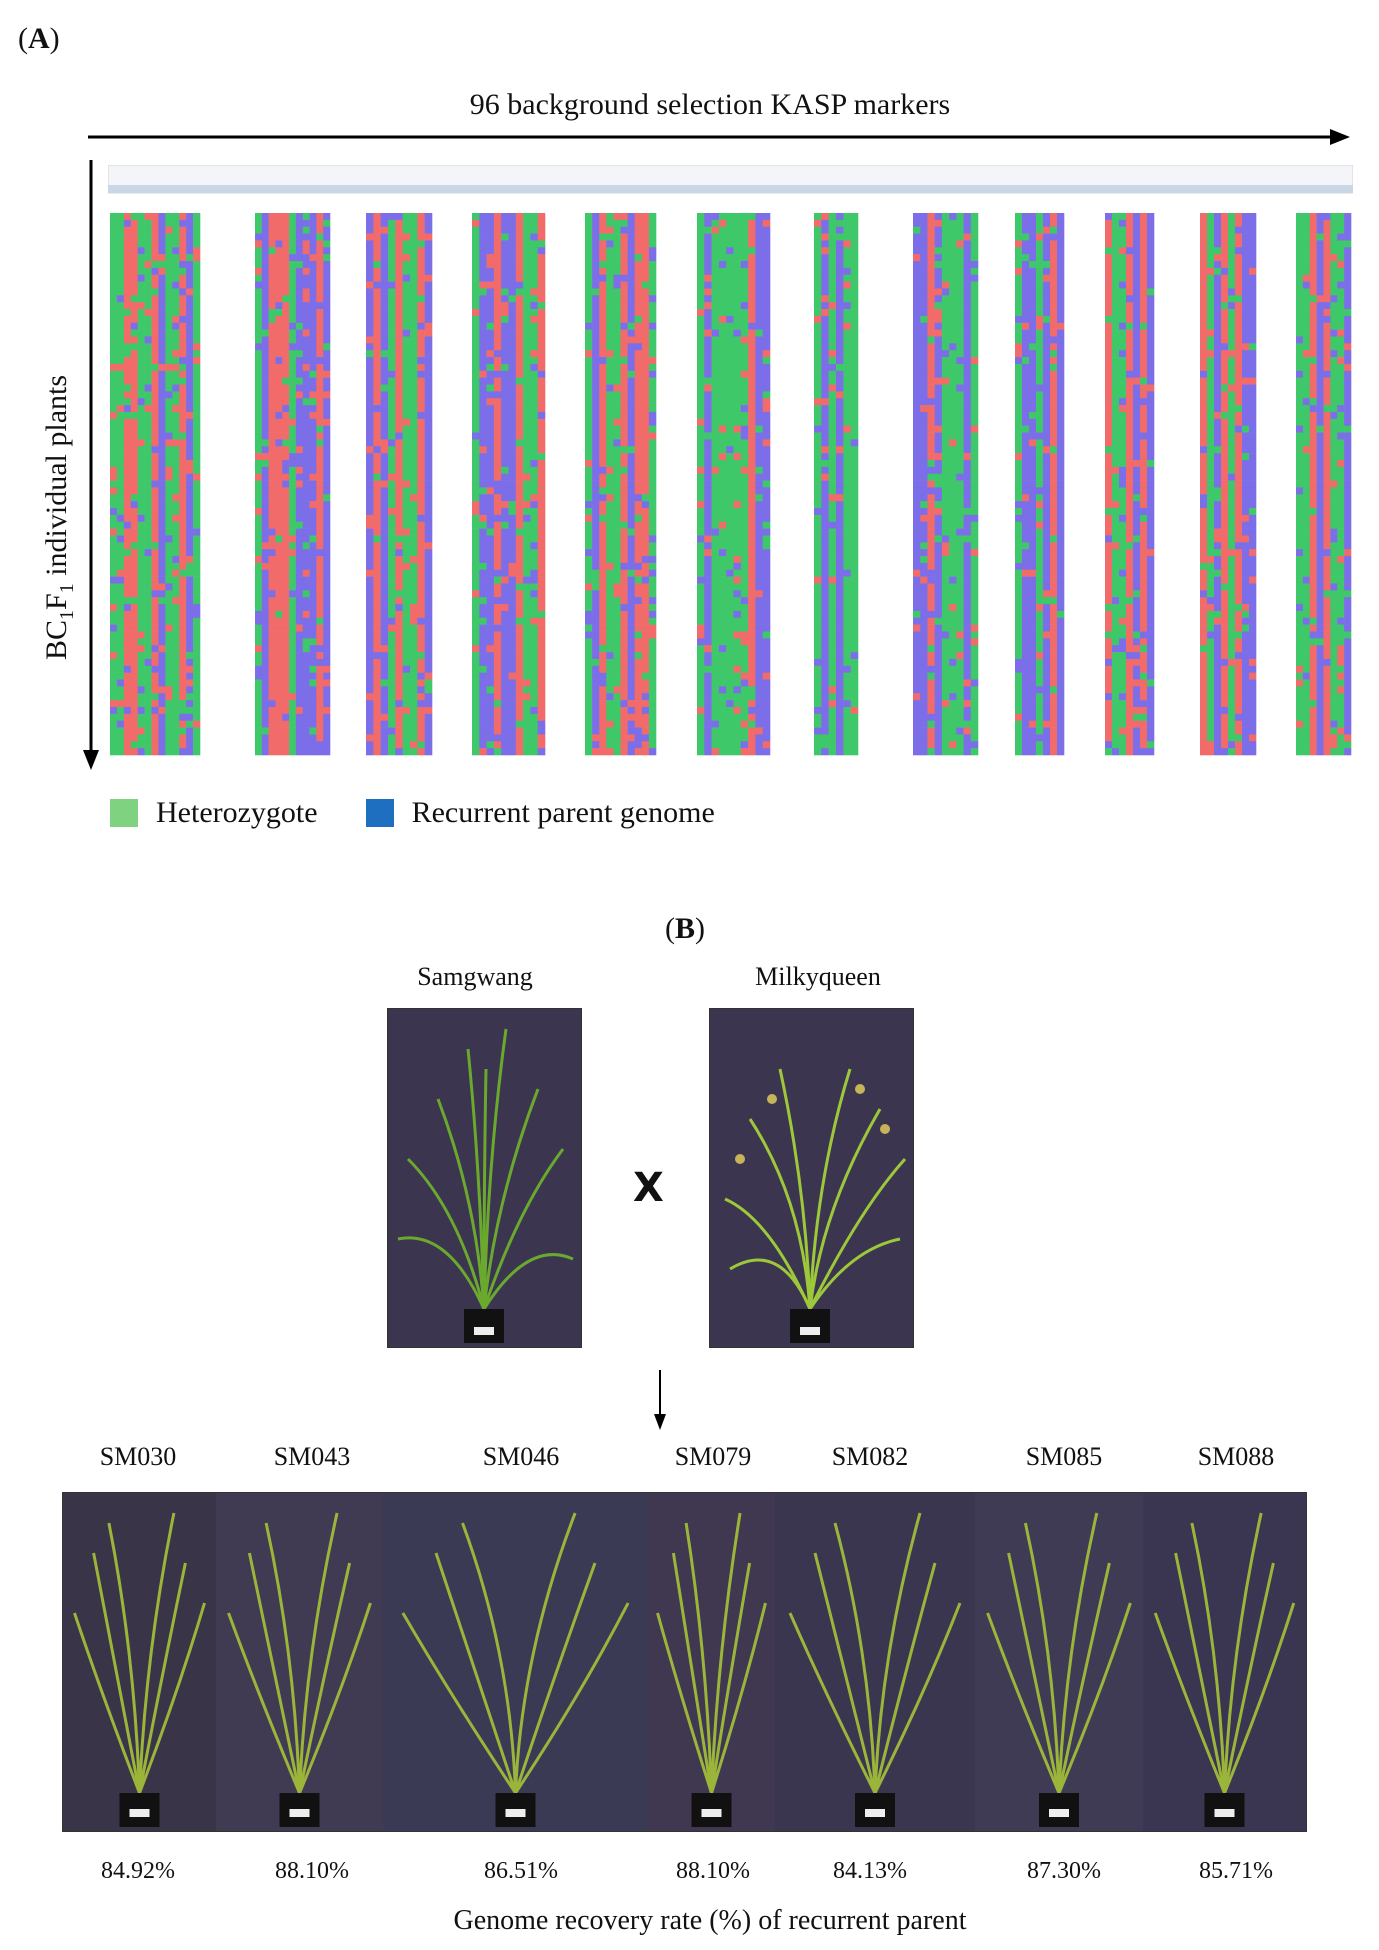 This screenshot has height=1950, width=1379. What do you see at coordinates (379, 813) in the screenshot?
I see `legend-swatch-recurrent` at bounding box center [379, 813].